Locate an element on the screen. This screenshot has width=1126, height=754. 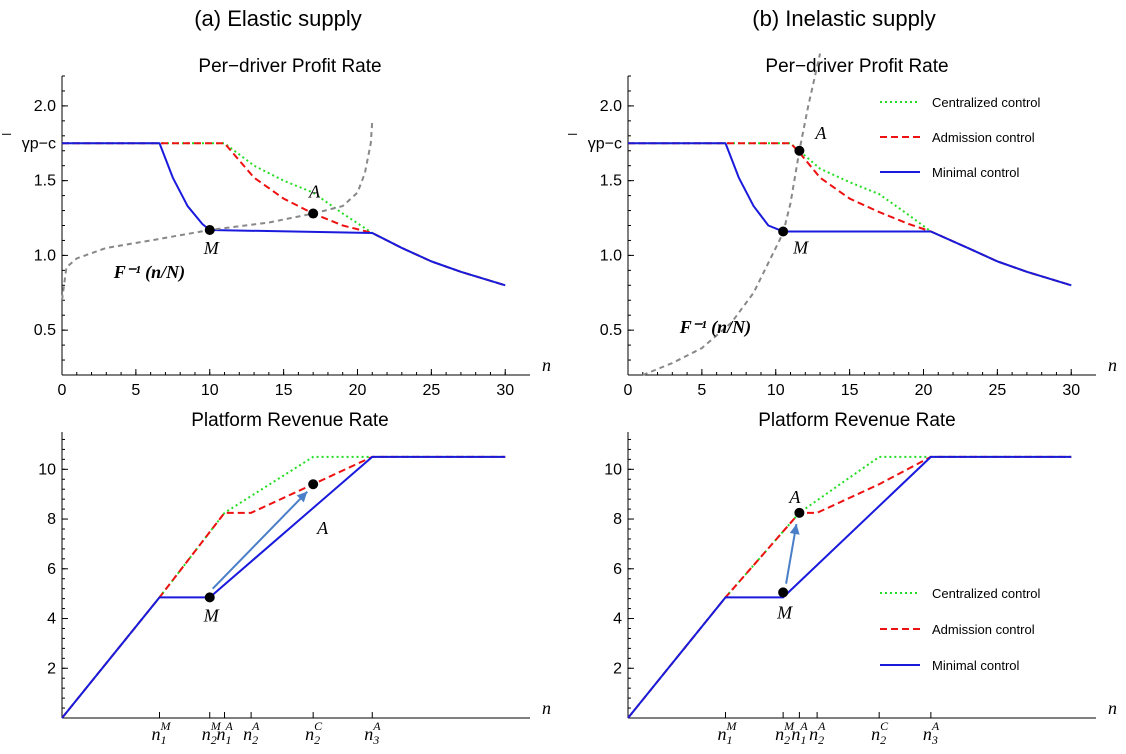
legend-label-centralized: Centralized control is located at coordinates (986, 102).